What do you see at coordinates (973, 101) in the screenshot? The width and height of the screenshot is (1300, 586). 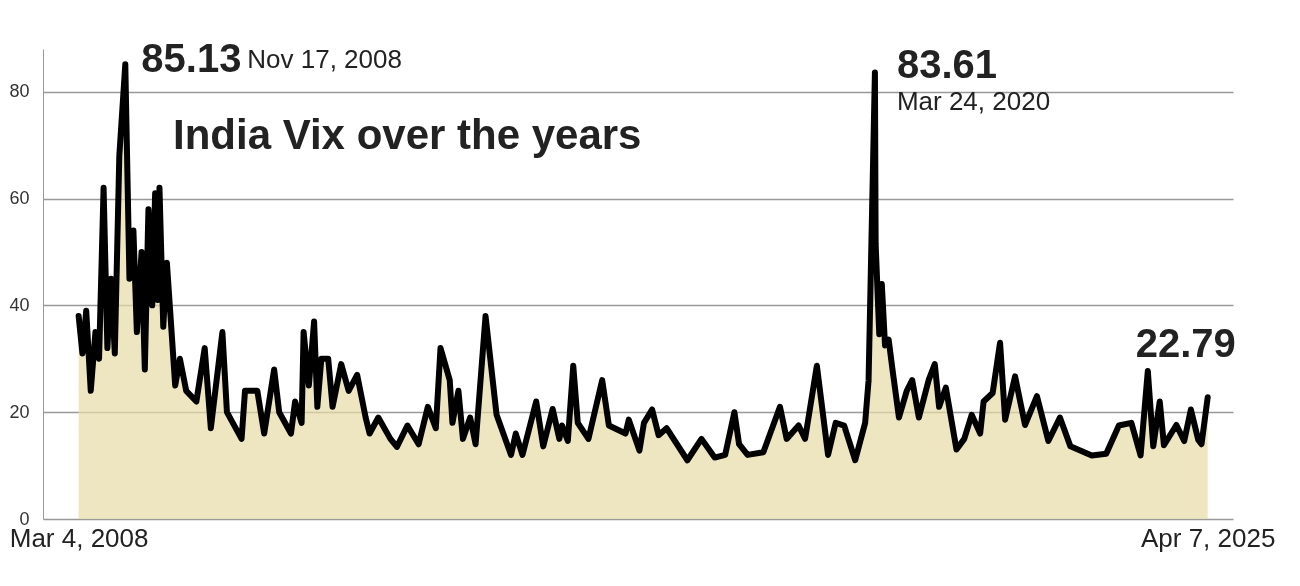 I see `annotation: Mar 24, 2020` at bounding box center [973, 101].